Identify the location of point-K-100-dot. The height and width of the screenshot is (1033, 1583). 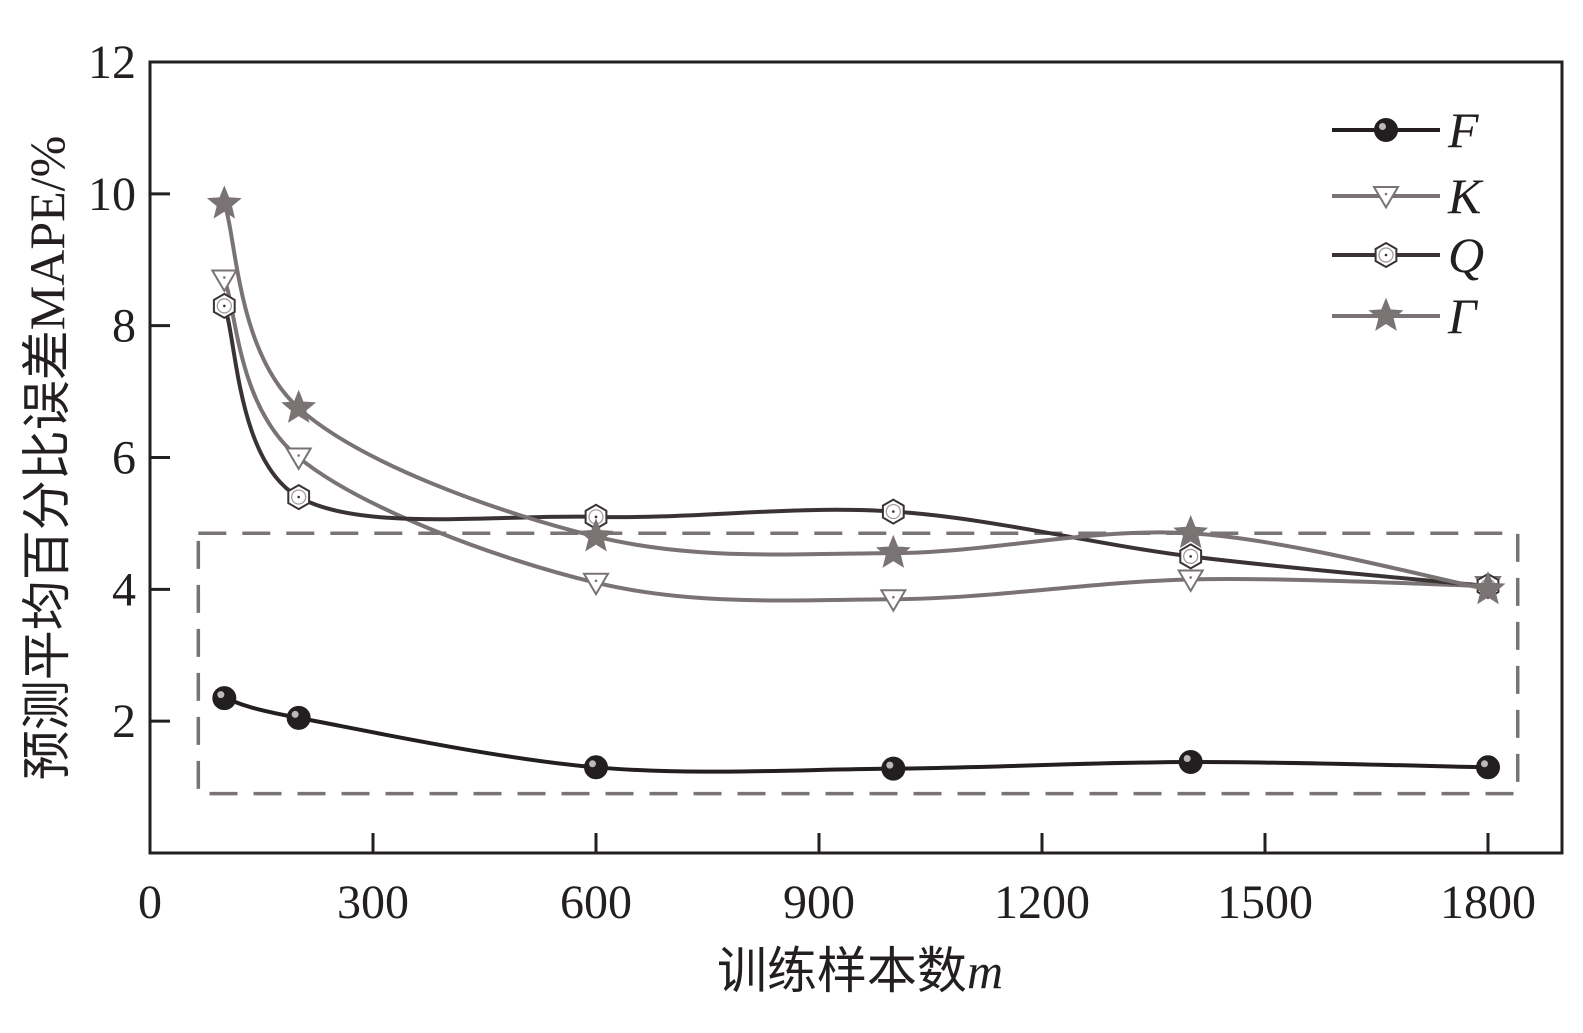
(224, 277).